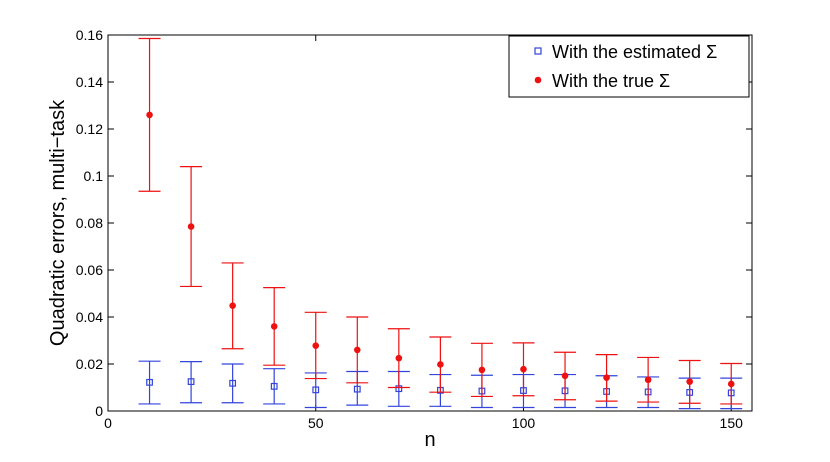 Image resolution: width=830 pixels, height=462 pixels. Describe the element at coordinates (89, 129) in the screenshot. I see `y-tick-label: 0.12` at that location.